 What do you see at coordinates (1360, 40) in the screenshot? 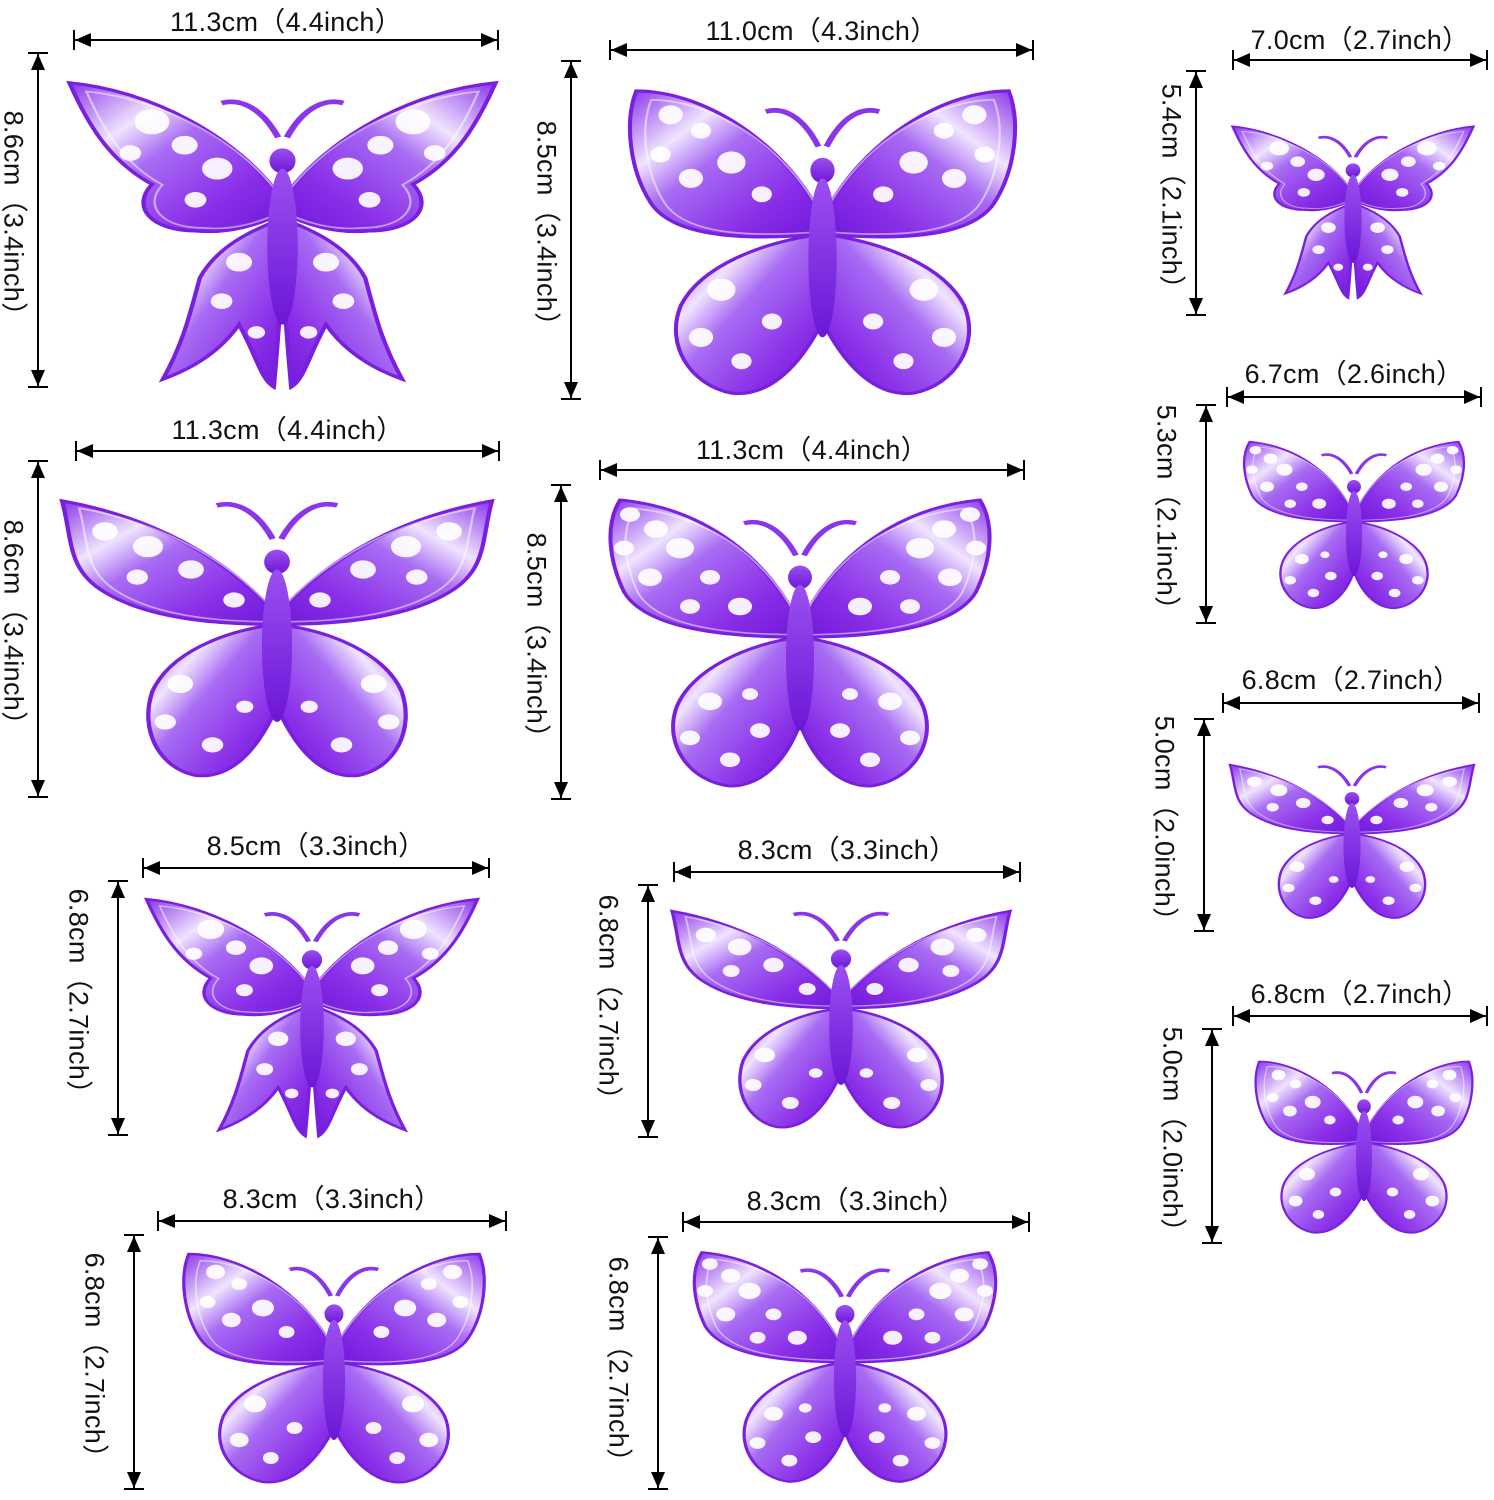
I see `width-label: 7.0cm（2.7inch）` at bounding box center [1360, 40].